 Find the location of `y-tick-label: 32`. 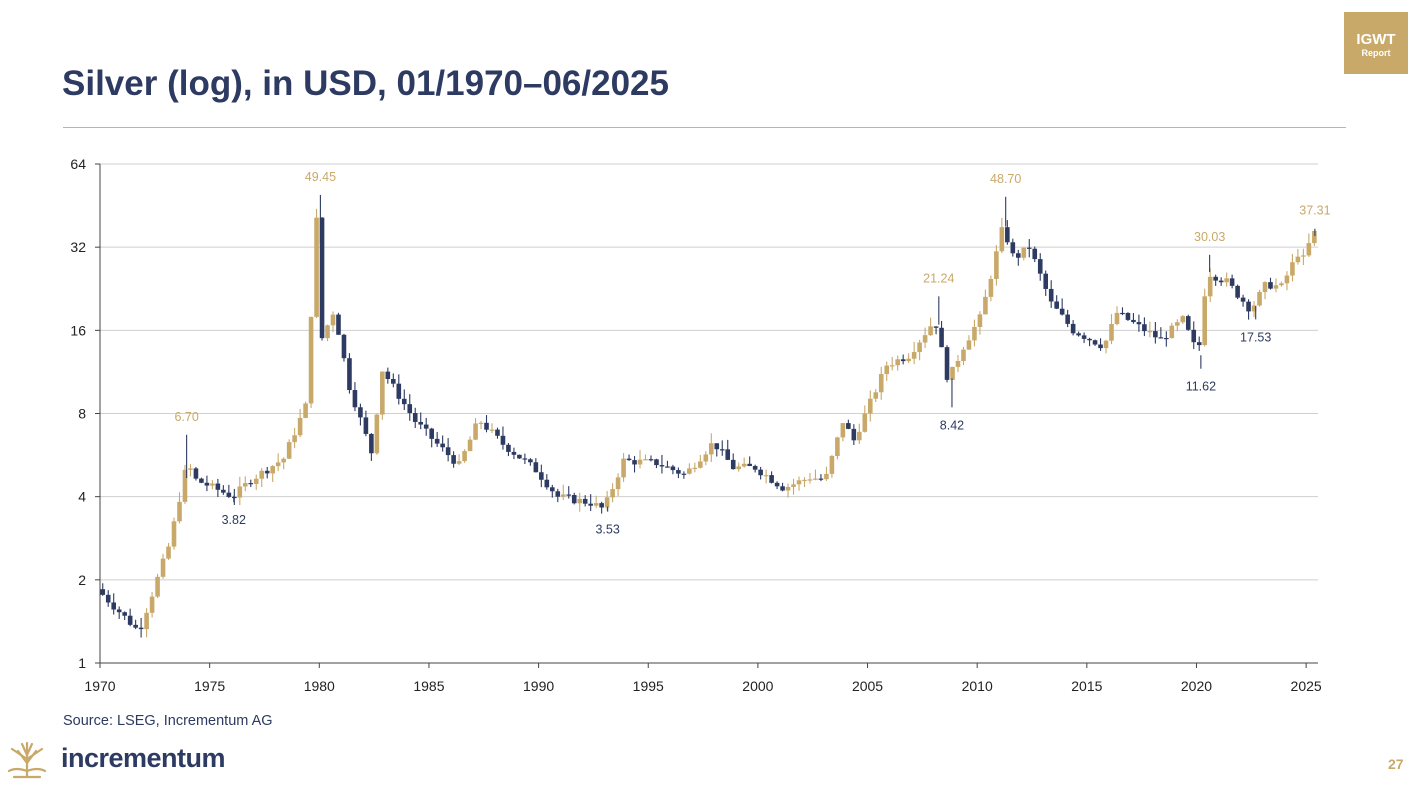

y-tick-label: 32 is located at coordinates (78, 247).